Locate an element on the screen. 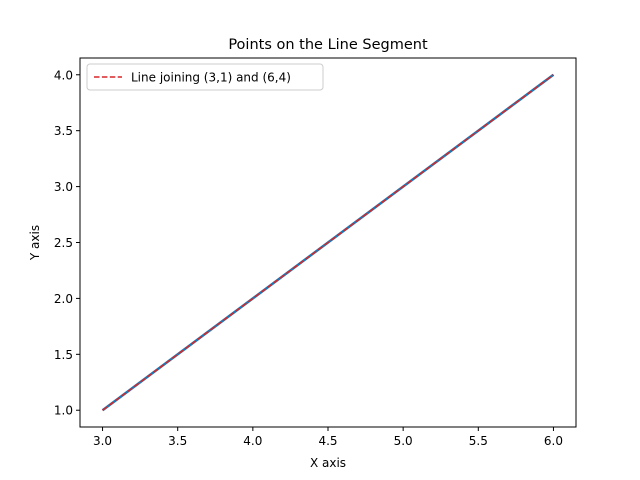  legend-box is located at coordinates (205, 77).